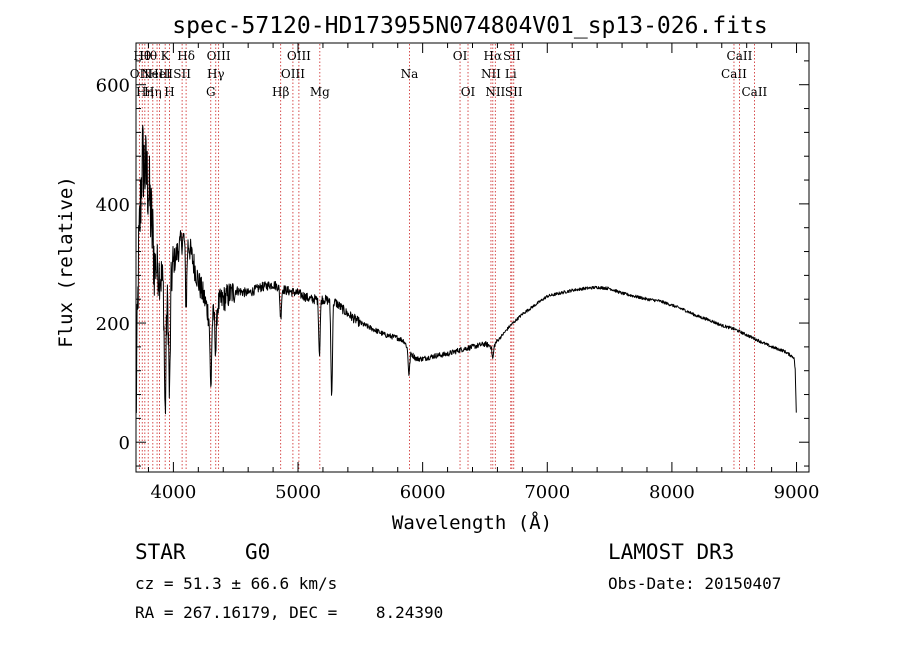  Describe the element at coordinates (472, 522) in the screenshot. I see `x-axis-label: Wavelength (Å)` at that location.